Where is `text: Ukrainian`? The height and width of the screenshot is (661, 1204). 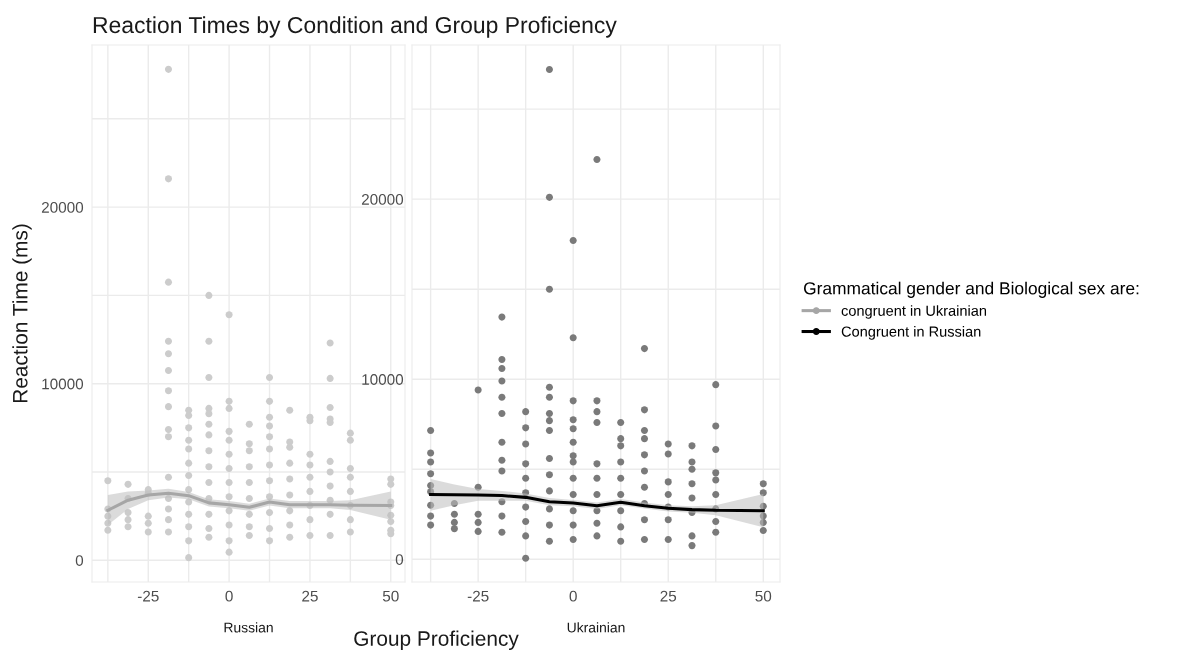
text: Ukrainian is located at coordinates (596, 627).